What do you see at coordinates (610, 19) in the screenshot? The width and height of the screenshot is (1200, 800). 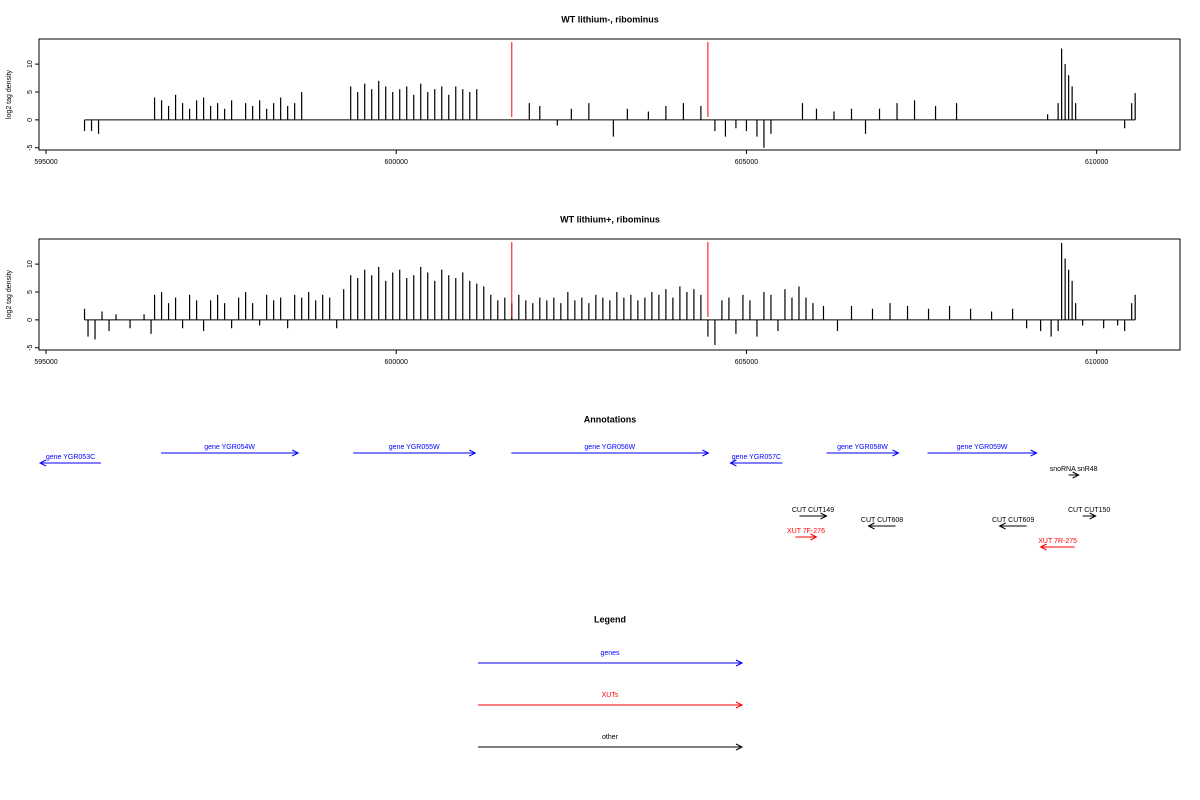 I see `chart-title: WT lithium-, ribominus` at bounding box center [610, 19].